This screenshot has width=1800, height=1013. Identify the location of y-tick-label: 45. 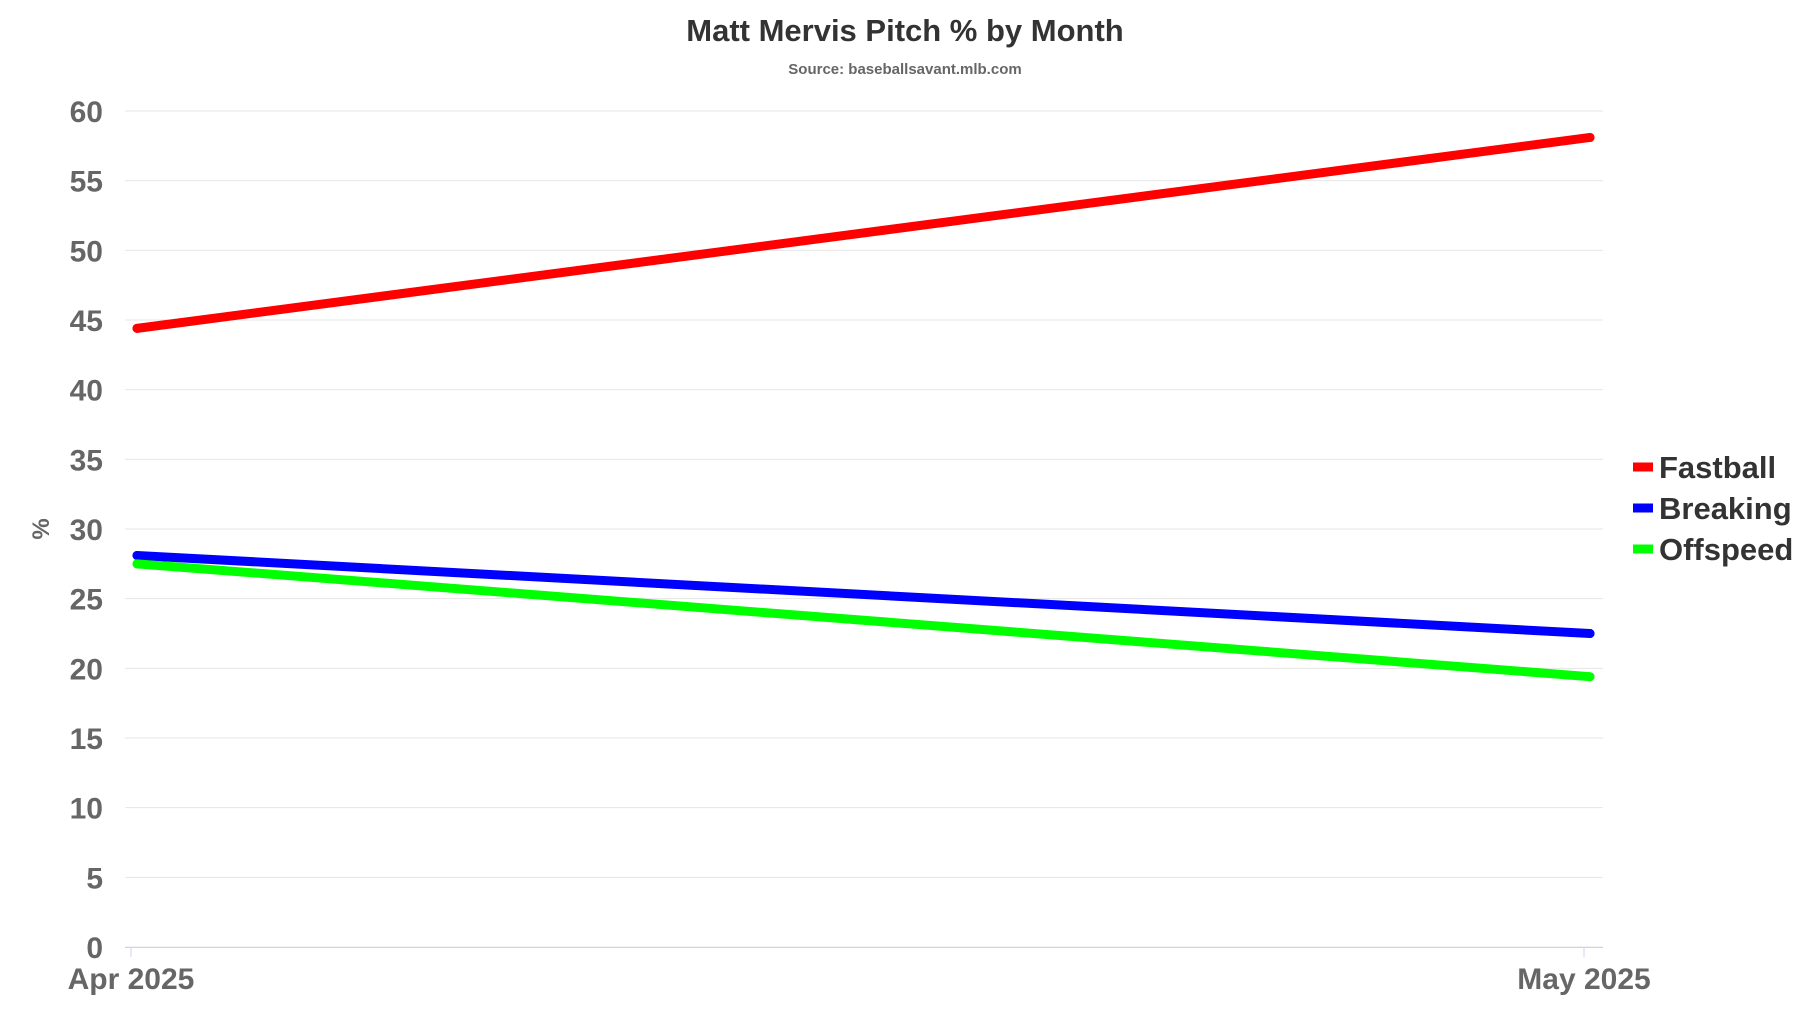
(86, 321).